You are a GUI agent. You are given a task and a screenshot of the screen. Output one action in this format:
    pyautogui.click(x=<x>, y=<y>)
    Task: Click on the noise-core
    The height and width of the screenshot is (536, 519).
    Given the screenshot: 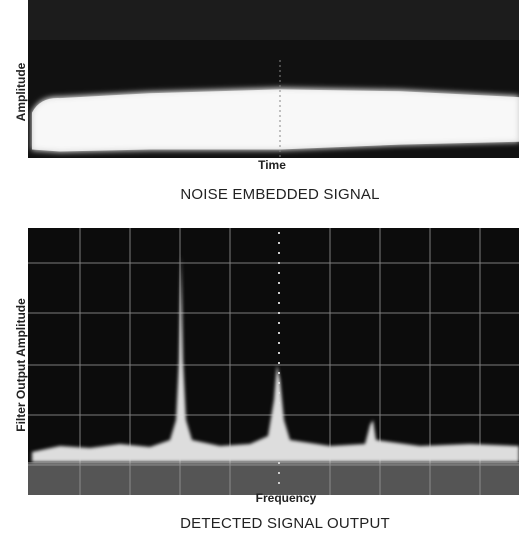 What is the action you would take?
    pyautogui.click(x=275, y=120)
    